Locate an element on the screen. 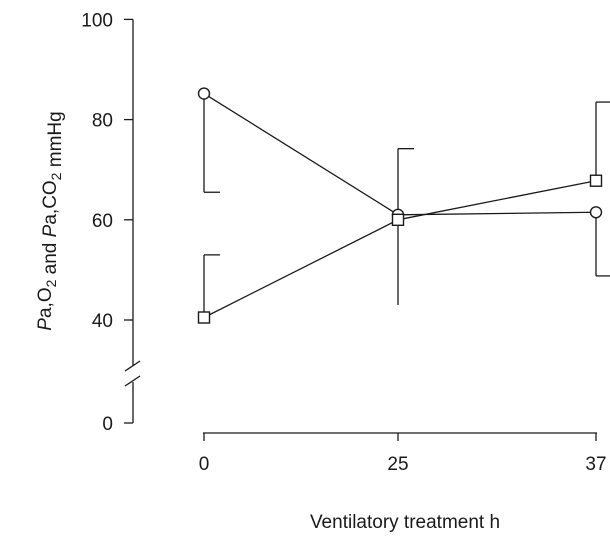 The height and width of the screenshot is (538, 610). y-tick-label-80: 80 is located at coordinates (102, 121).